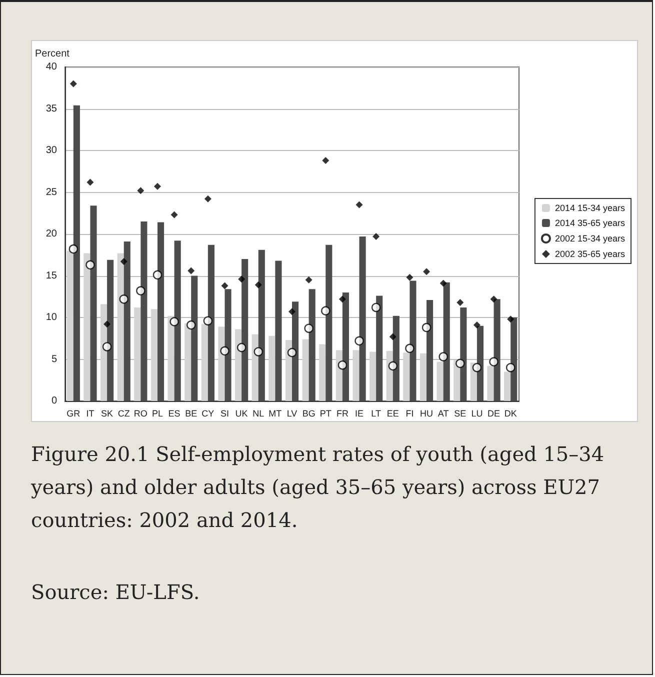 The width and height of the screenshot is (655, 677). I want to click on x-tick-label: SK, so click(107, 413).